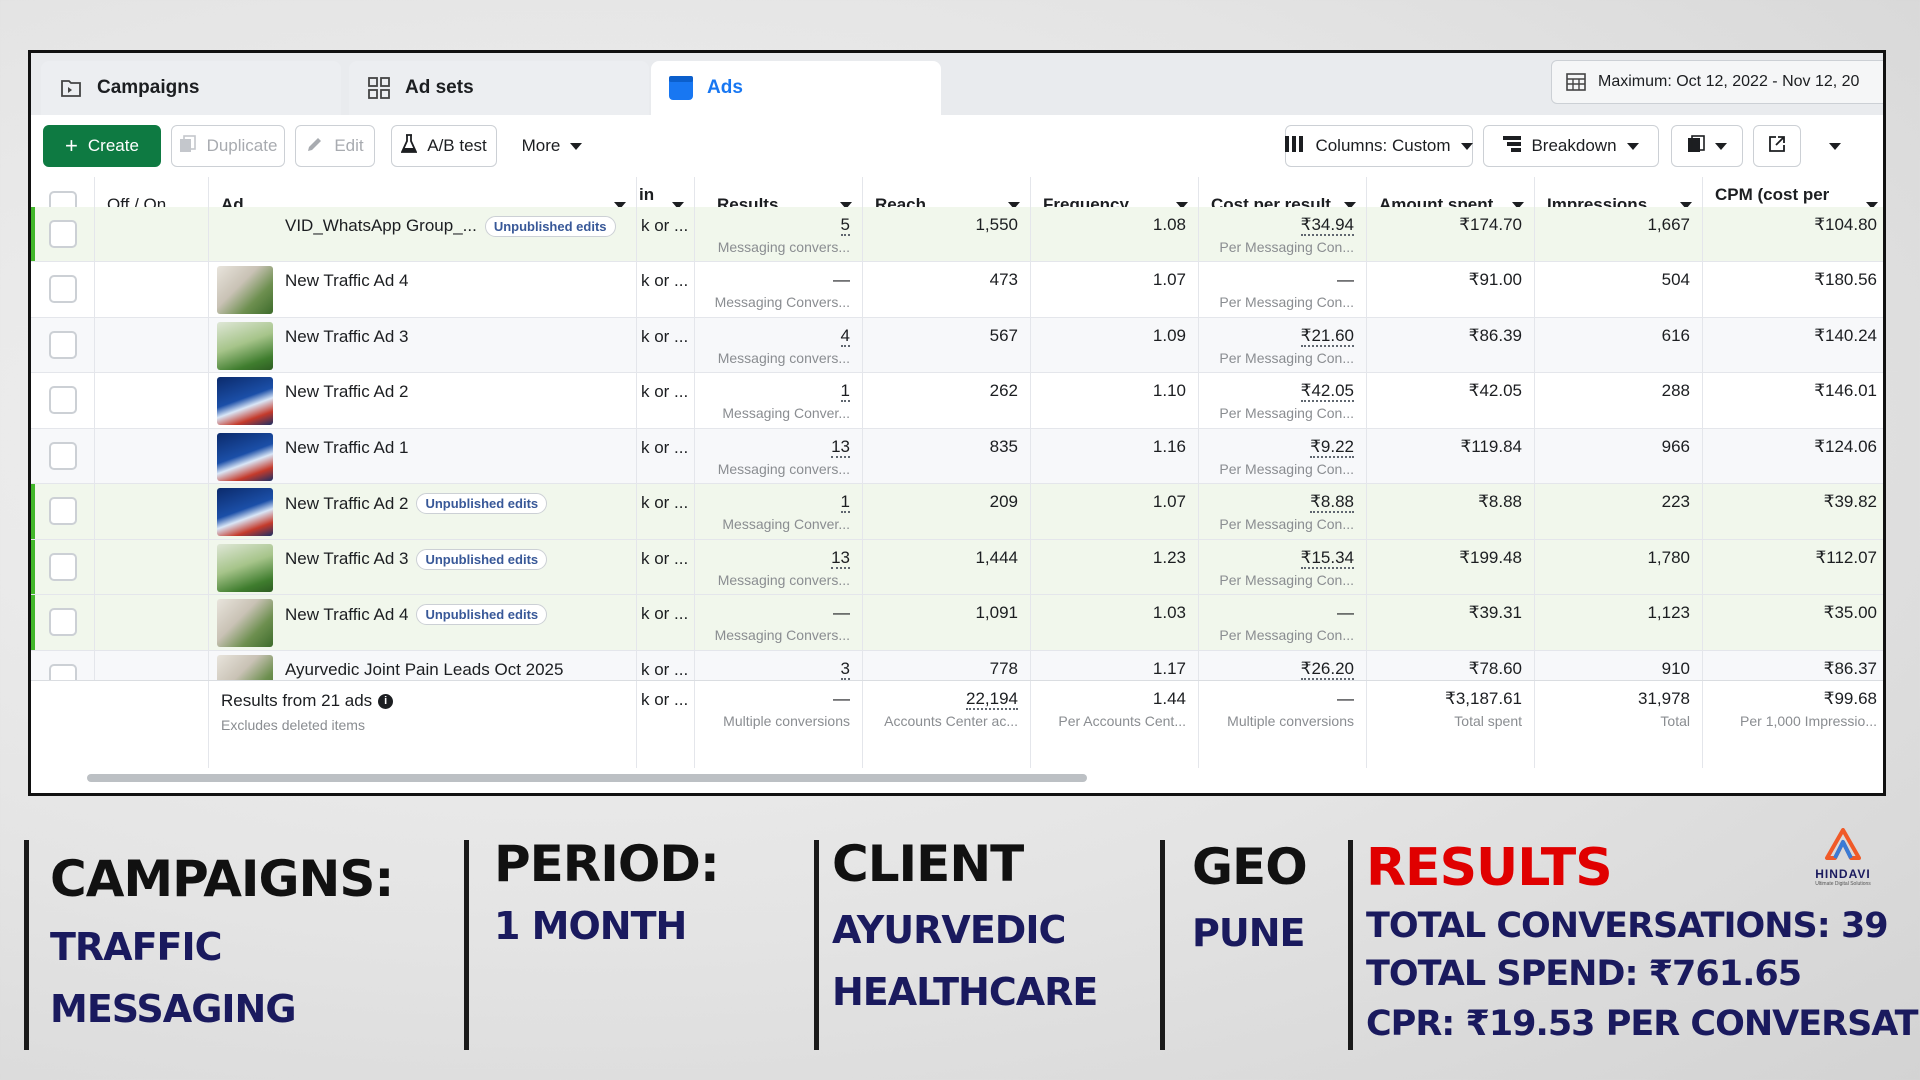  I want to click on cpr-value: ₹21.60, so click(1327, 336).